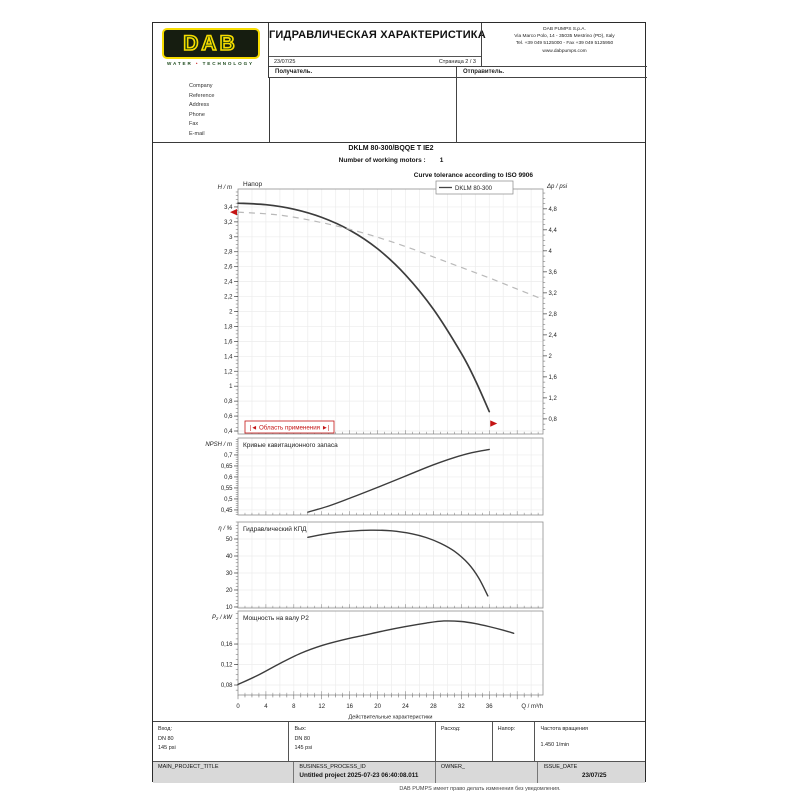 This screenshot has height=800, width=800. What do you see at coordinates (227, 489) in the screenshot?
I see `y-tick-label: 0,55` at bounding box center [227, 489].